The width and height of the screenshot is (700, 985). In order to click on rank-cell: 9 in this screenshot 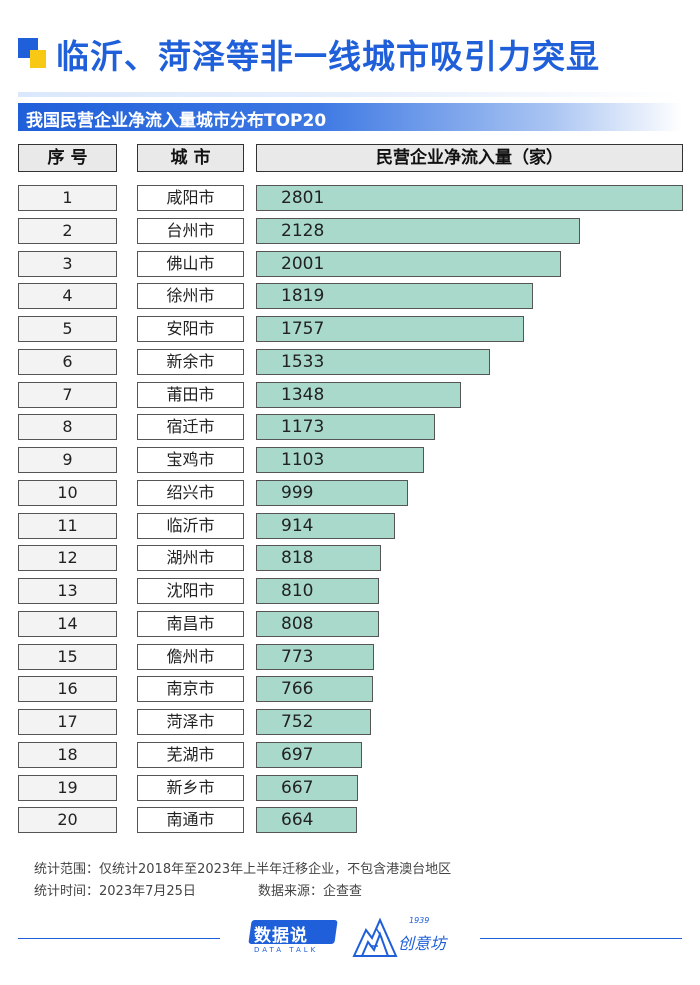, I will do `click(67, 460)`.